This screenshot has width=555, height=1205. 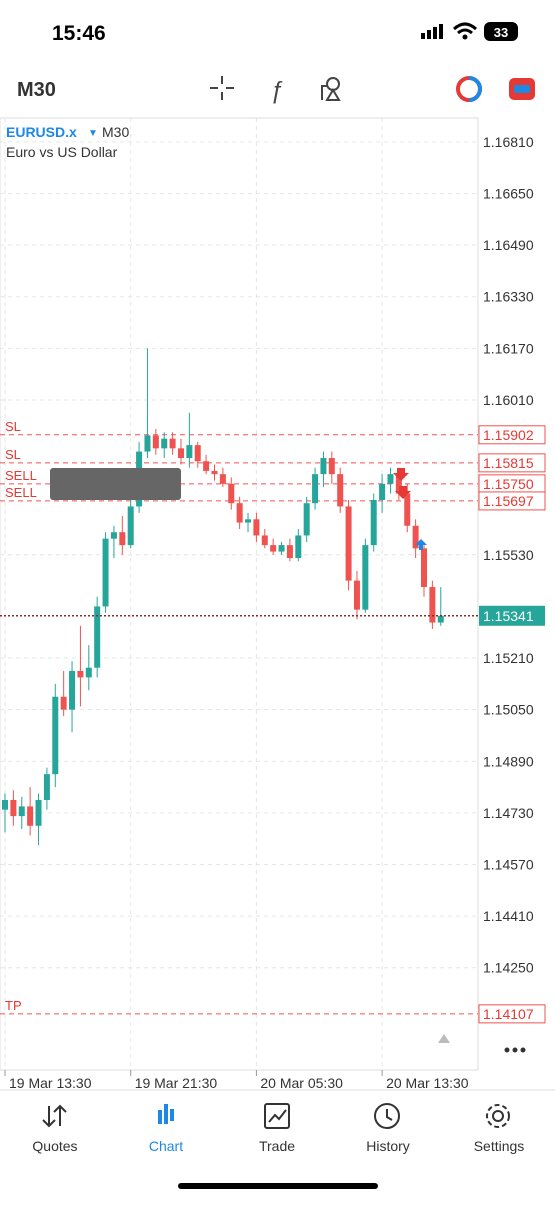 What do you see at coordinates (508, 555) in the screenshot?
I see `y-tick-label: 1.15530` at bounding box center [508, 555].